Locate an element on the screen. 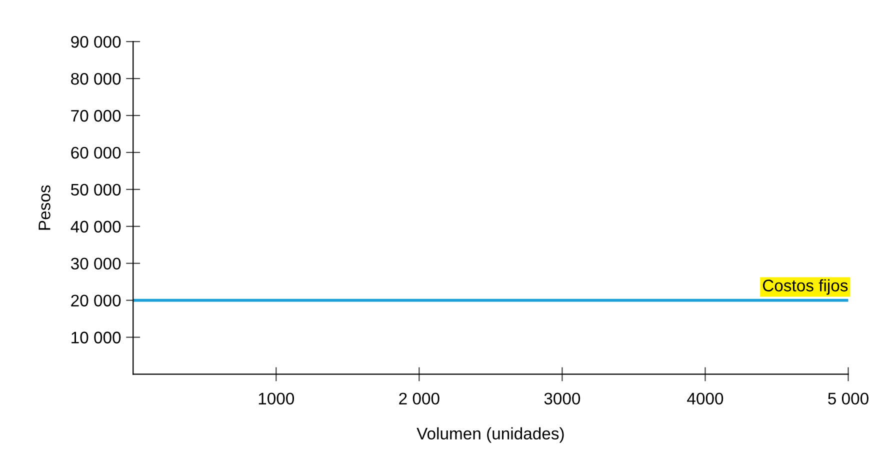  x-tick-label: 4000 is located at coordinates (705, 398).